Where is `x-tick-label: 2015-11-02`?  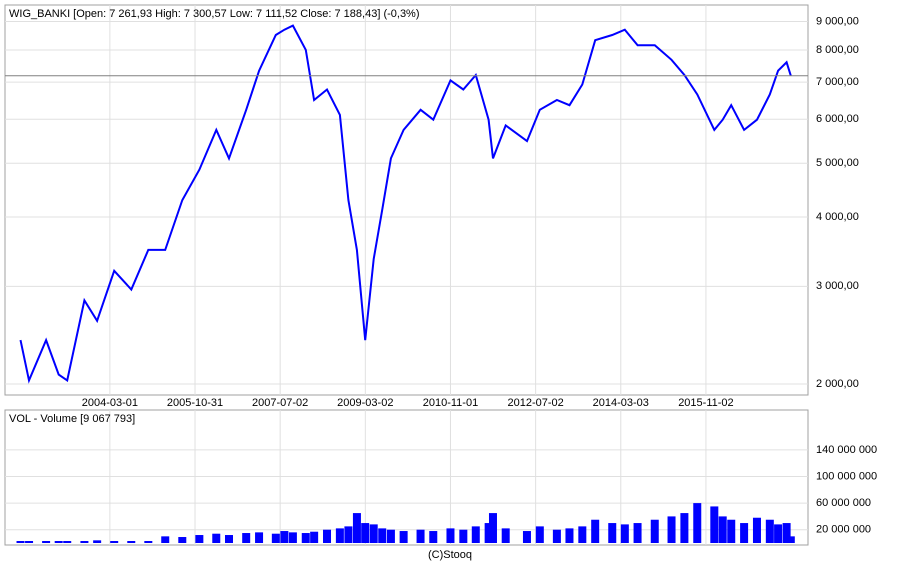
x-tick-label: 2015-11-02 is located at coordinates (705, 403).